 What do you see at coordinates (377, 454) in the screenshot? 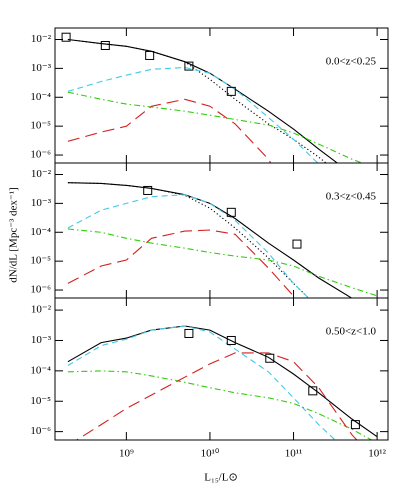
I see `x-tick-label: 10¹²` at bounding box center [377, 454].